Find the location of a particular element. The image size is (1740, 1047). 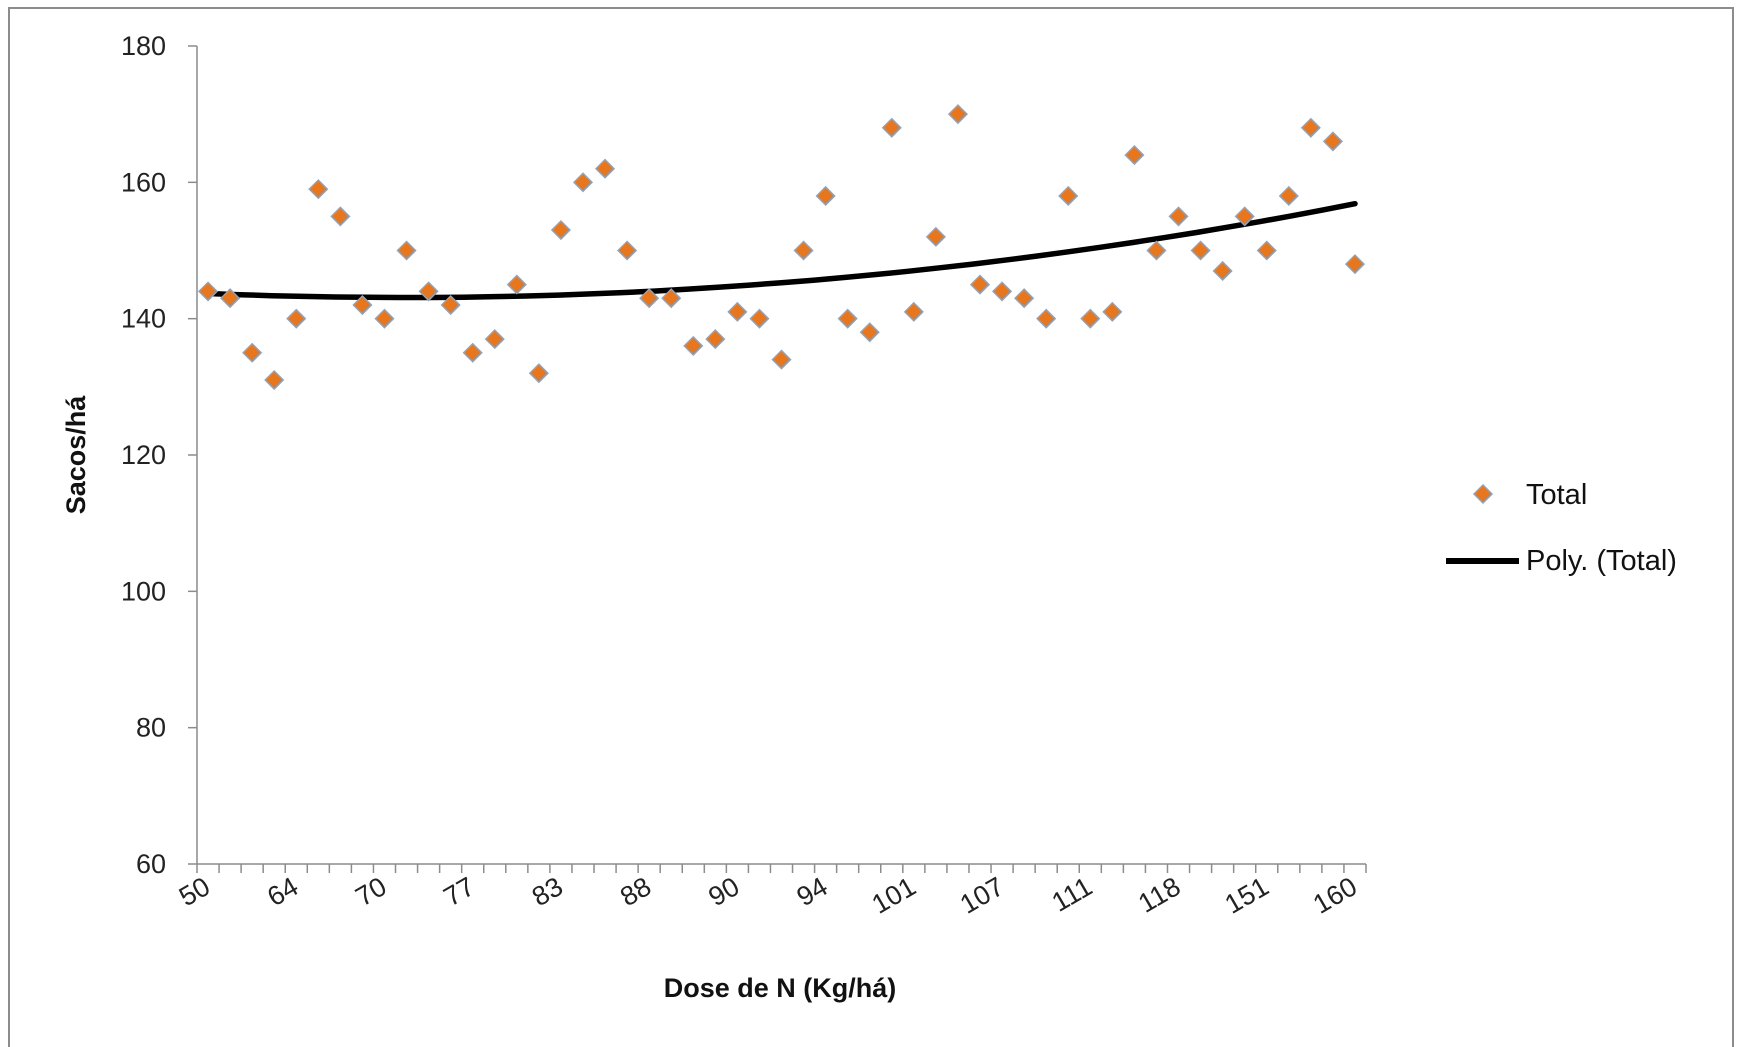

y-tick-label: 120 is located at coordinates (143, 455).